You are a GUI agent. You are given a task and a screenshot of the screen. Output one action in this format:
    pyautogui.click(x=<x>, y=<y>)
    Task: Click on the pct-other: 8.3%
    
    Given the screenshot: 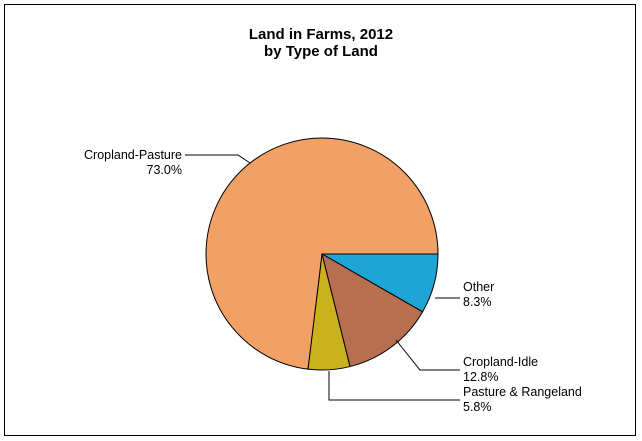 What is the action you would take?
    pyautogui.click(x=477, y=302)
    